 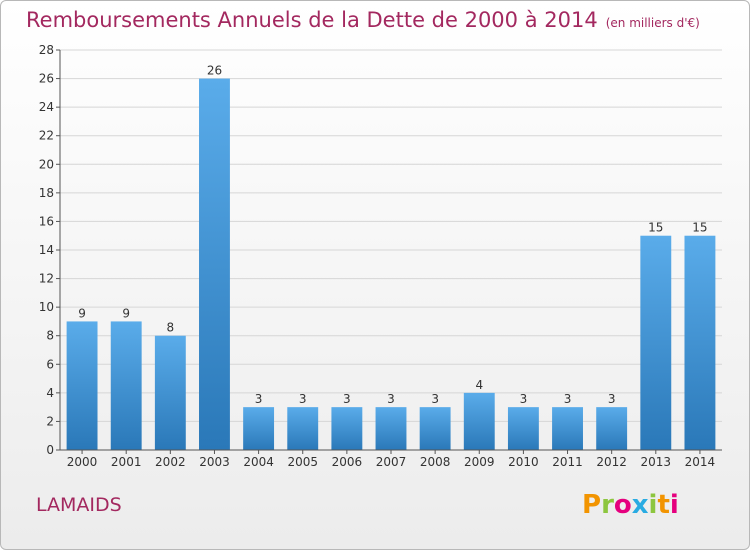 What do you see at coordinates (479, 421) in the screenshot?
I see `bar-2009` at bounding box center [479, 421].